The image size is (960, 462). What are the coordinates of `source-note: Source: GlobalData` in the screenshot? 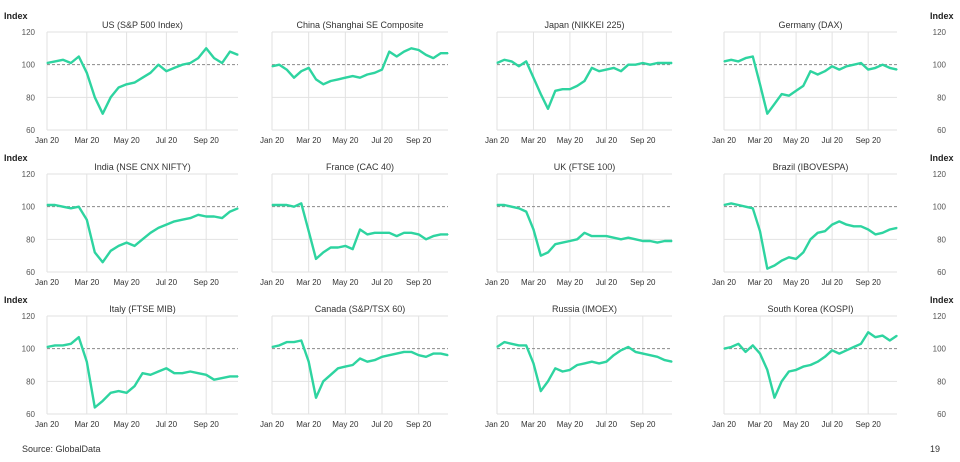 It's located at (61, 449).